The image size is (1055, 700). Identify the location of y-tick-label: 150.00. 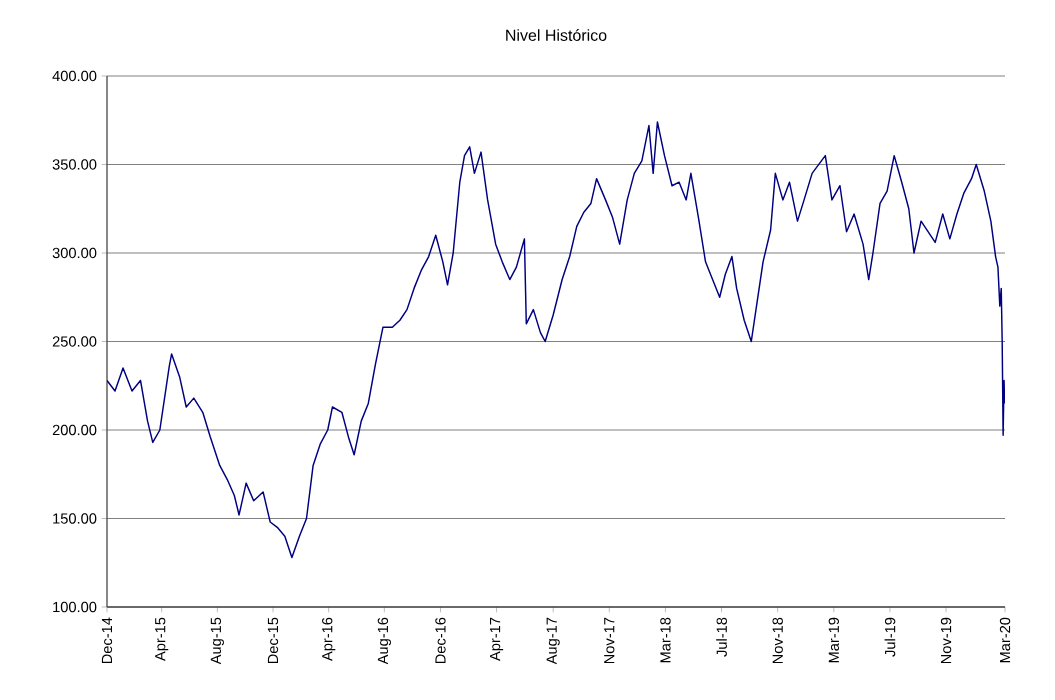
(75, 518).